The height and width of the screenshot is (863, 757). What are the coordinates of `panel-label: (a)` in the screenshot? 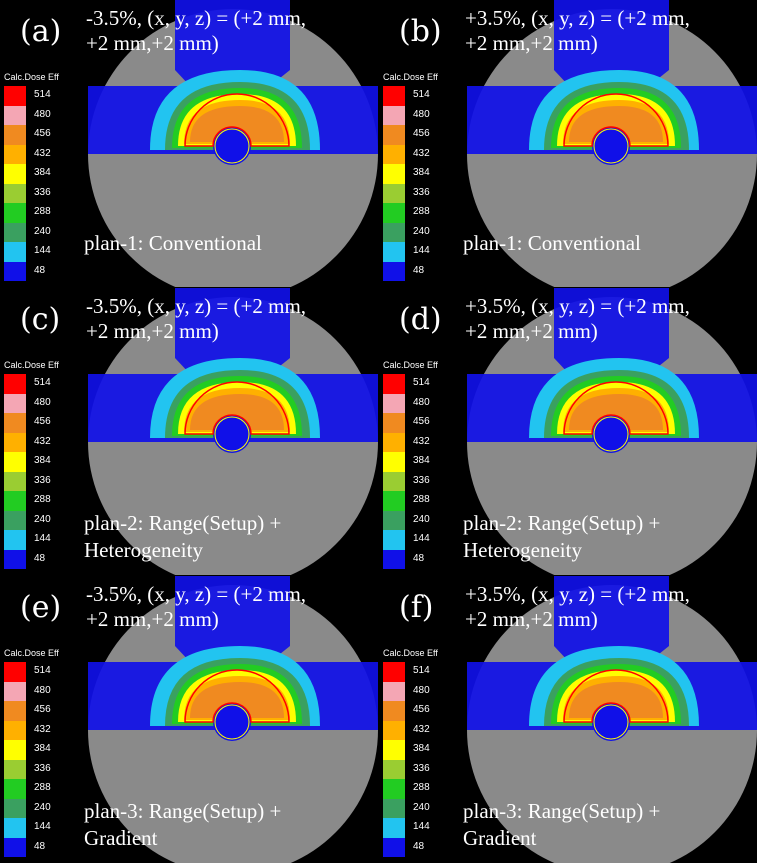 It's located at (41, 31).